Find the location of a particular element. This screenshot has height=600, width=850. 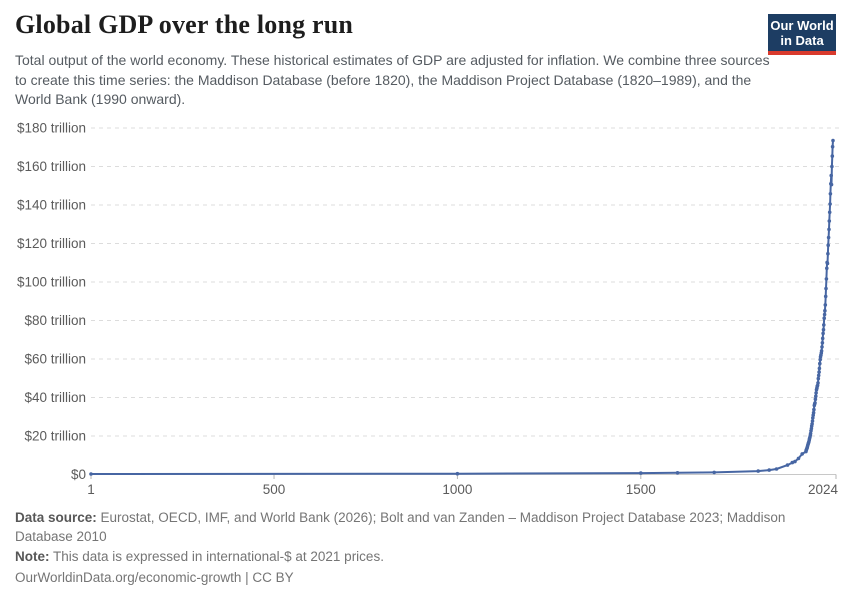

y-axis-tick-label: $40 trillion is located at coordinates (55, 397).